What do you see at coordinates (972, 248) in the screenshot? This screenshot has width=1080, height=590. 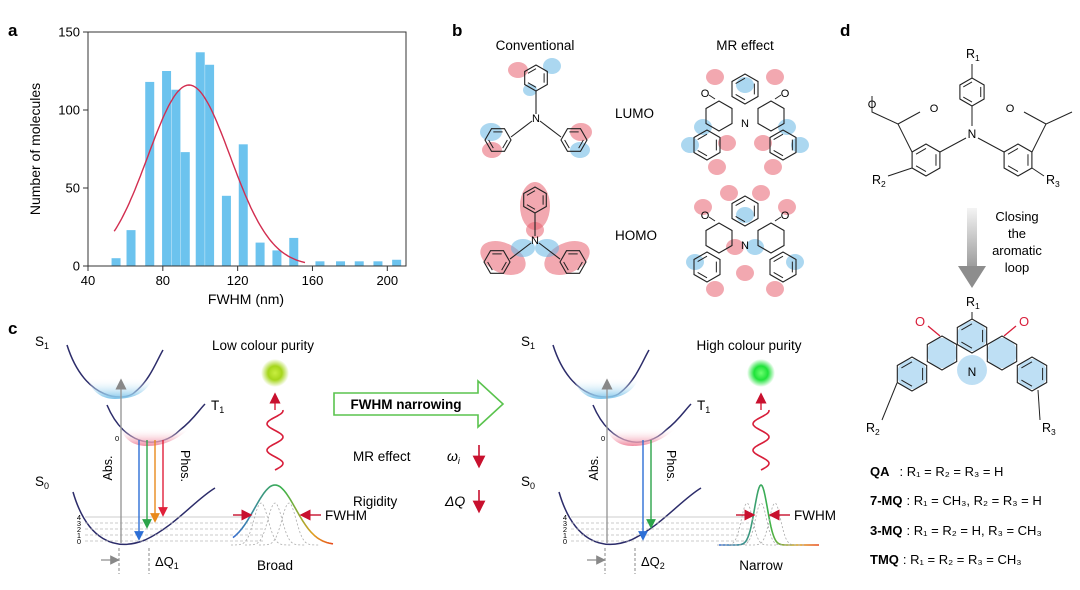 I see `closing-loop-arrow` at bounding box center [972, 248].